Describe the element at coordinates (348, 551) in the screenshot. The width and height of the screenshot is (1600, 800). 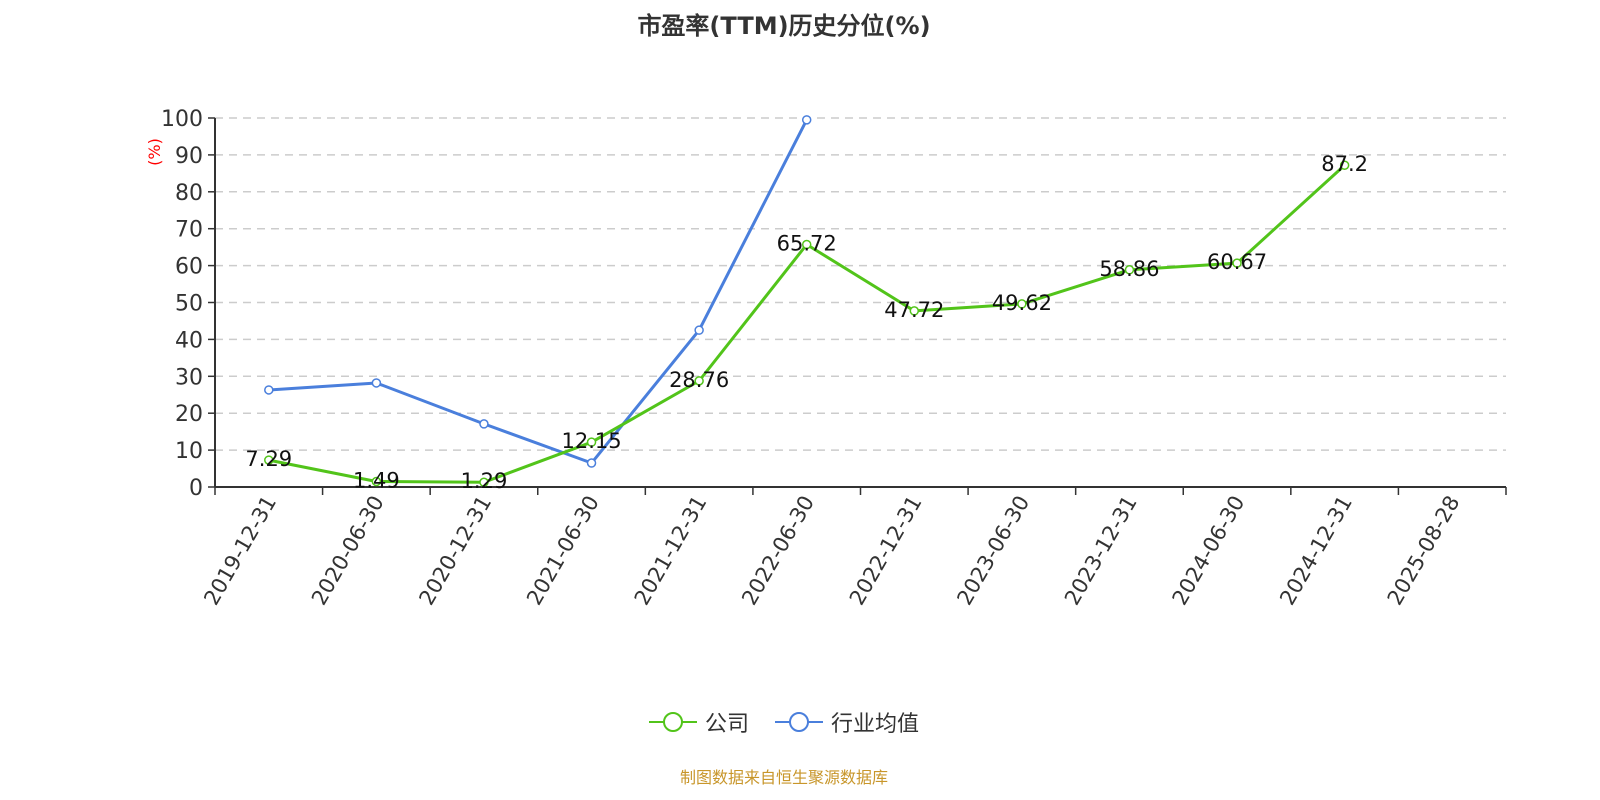
I see `x-tick-label: 2020-06-30` at that location.